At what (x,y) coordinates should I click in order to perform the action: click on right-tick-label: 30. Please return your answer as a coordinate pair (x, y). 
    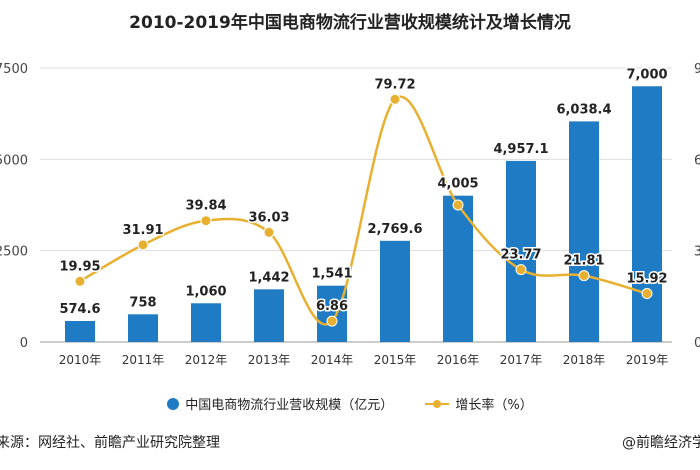
    Looking at the image, I should click on (697, 252).